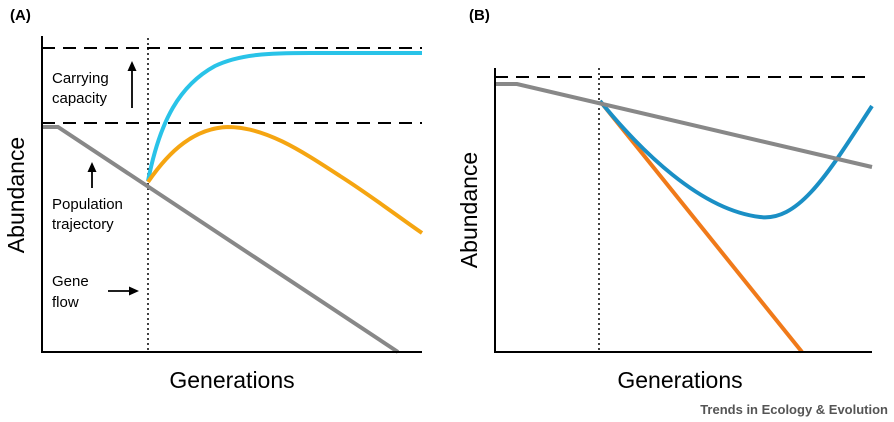 This screenshot has width=894, height=422. What do you see at coordinates (684, 125) in the screenshot?
I see `panel-b-baseline-trajectory` at bounding box center [684, 125].